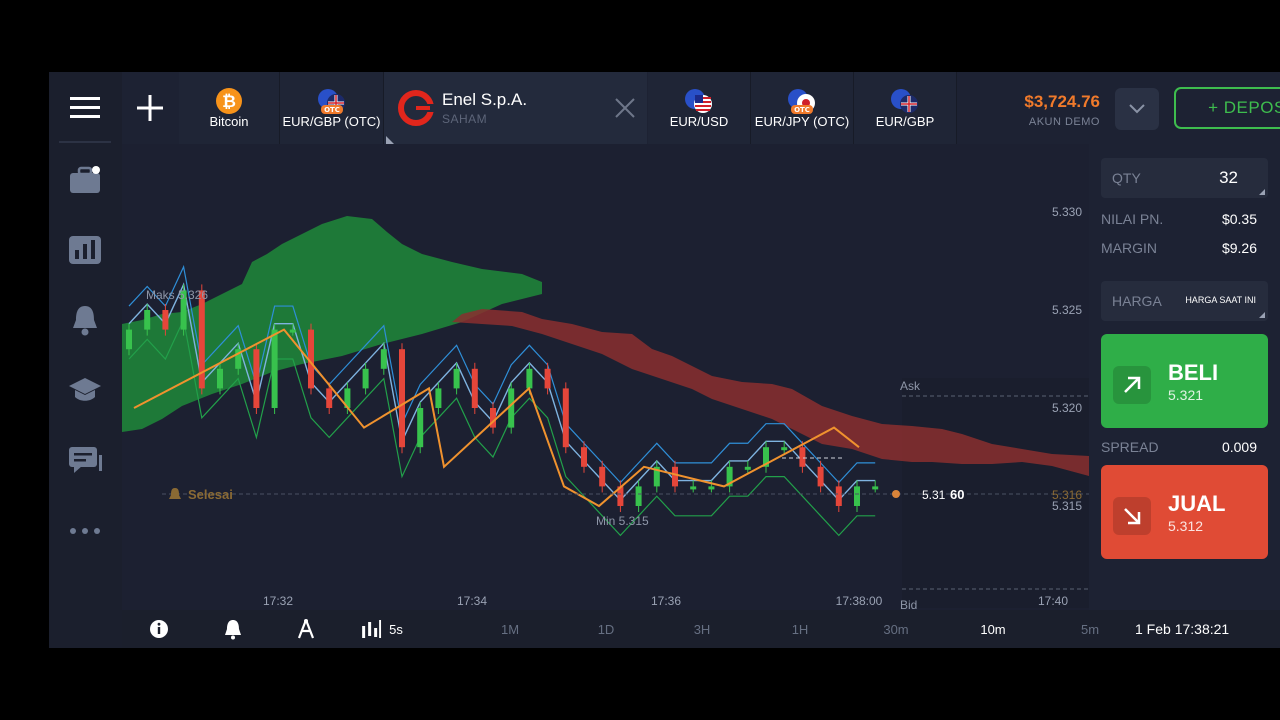 This screenshot has height=720, width=1280. What do you see at coordinates (622, 521) in the screenshot?
I see `min-label: Min 5.315` at bounding box center [622, 521].